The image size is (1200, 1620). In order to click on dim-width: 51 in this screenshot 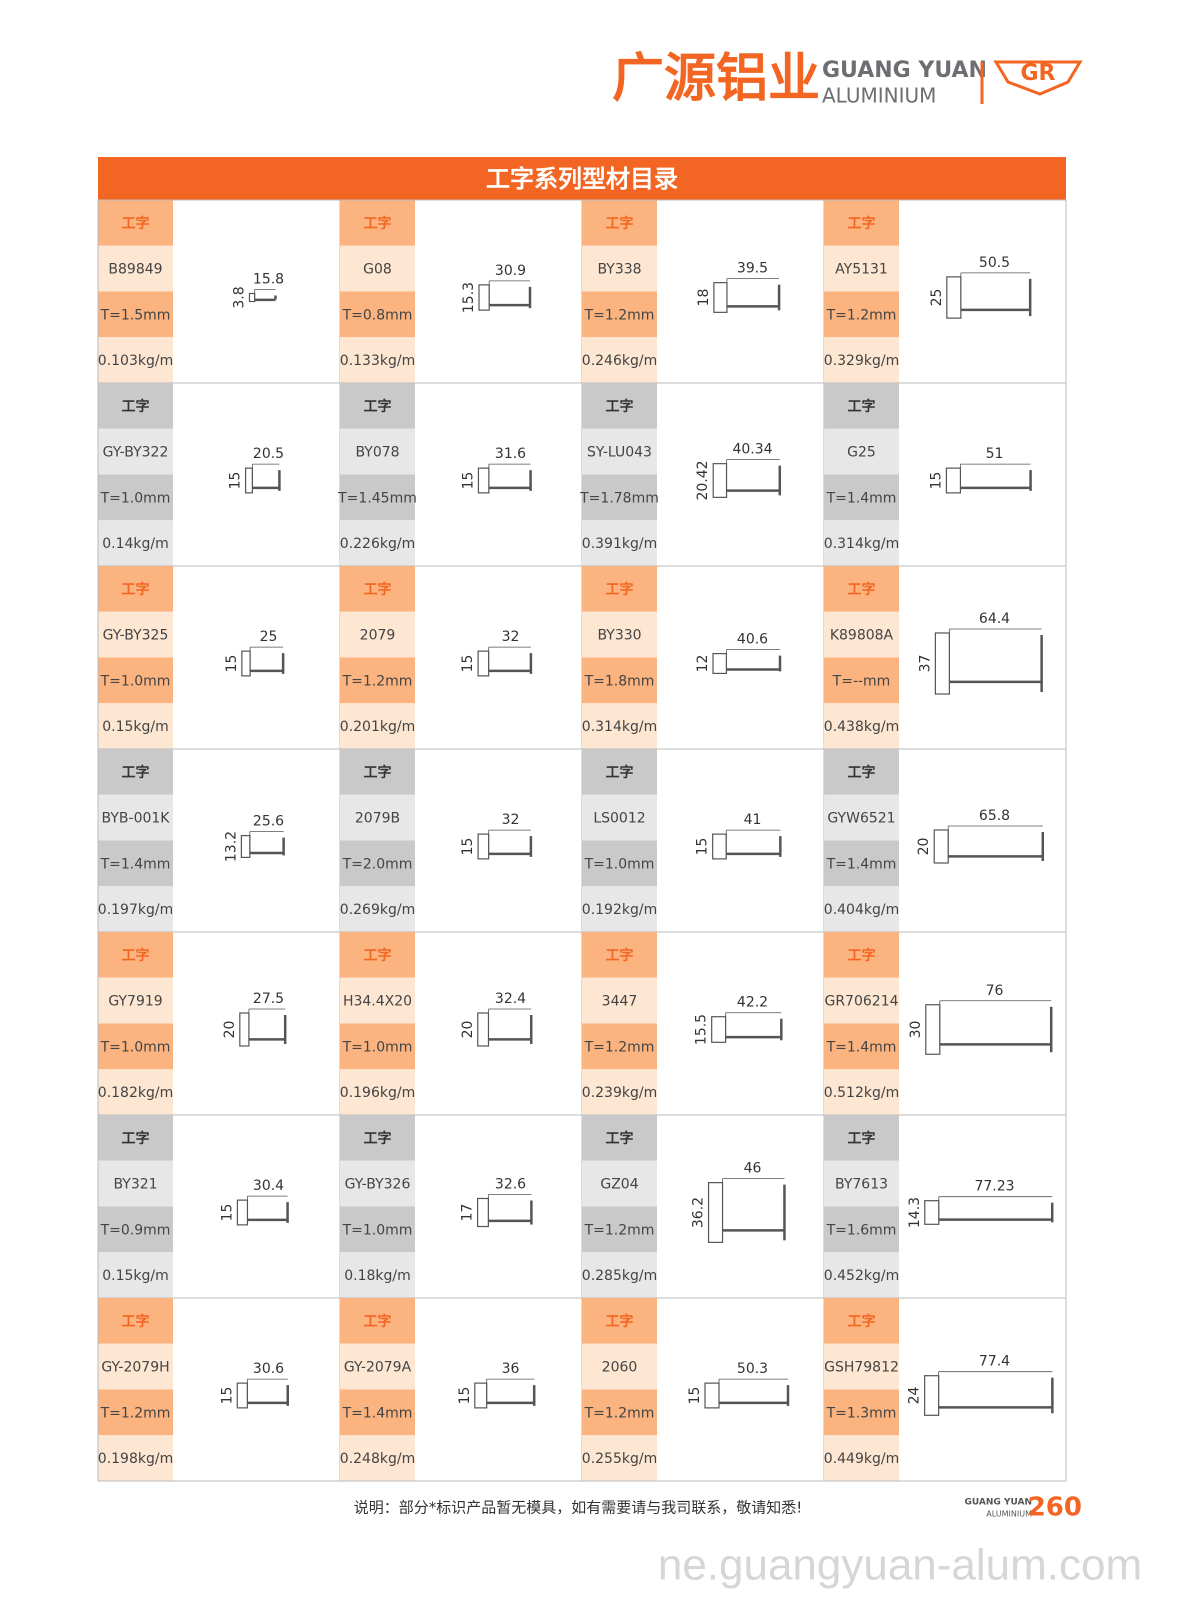, I will do `click(995, 454)`.